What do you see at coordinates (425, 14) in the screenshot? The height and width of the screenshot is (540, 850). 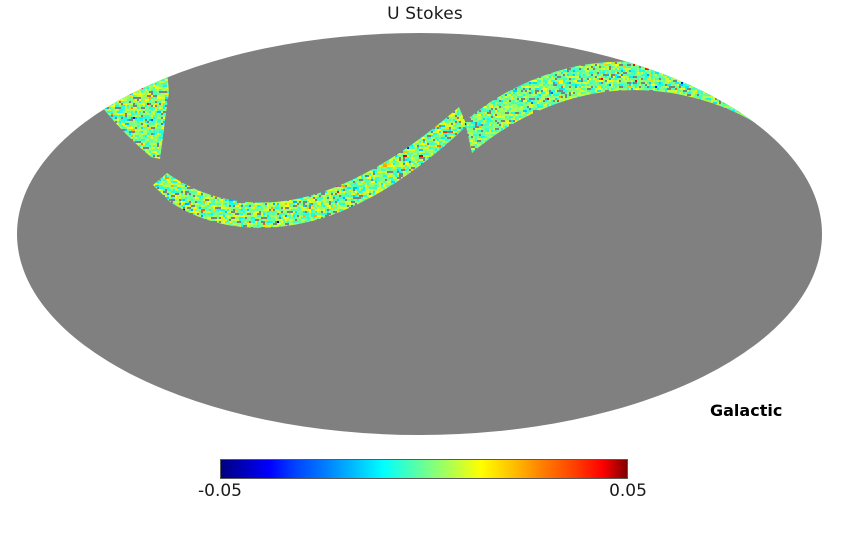 I see `page-title: U Stokes` at bounding box center [425, 14].